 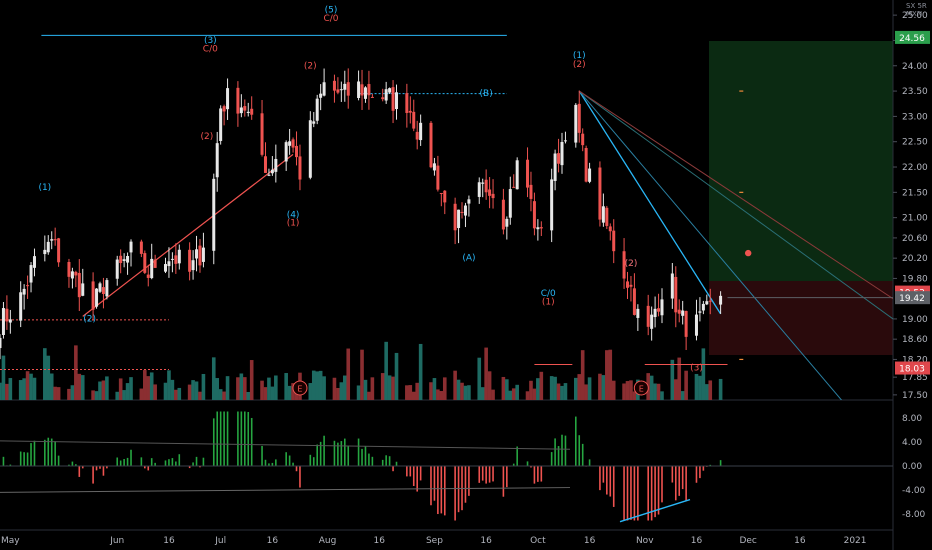 What do you see at coordinates (328, 541) in the screenshot?
I see `date-tick-label: Aug` at bounding box center [328, 541].